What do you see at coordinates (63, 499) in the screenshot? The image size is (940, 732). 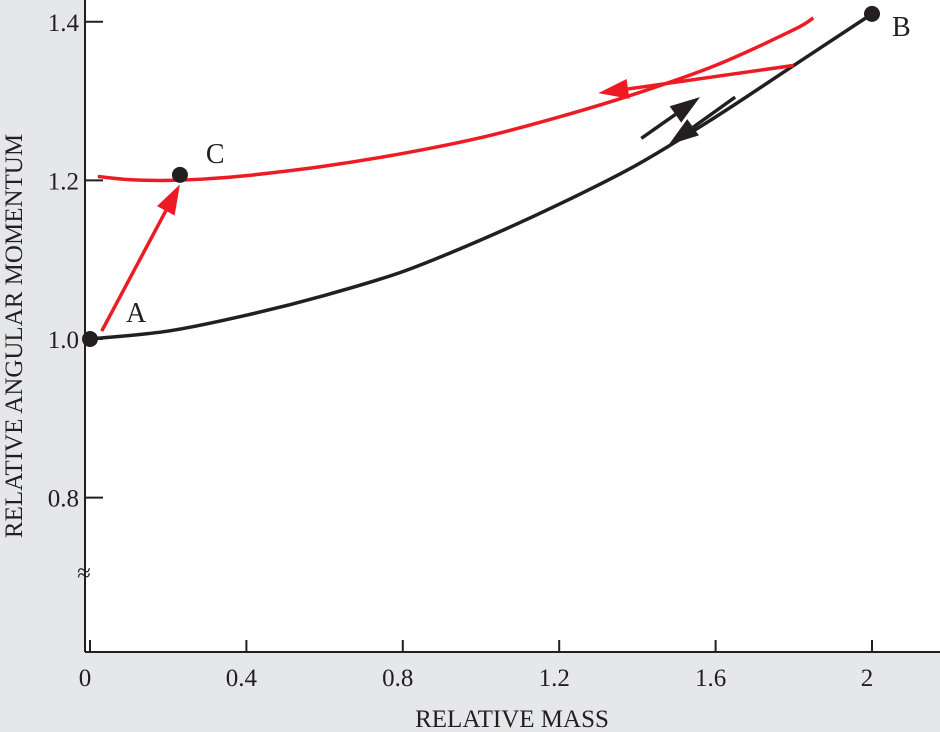 I see `y-tick-label: 0.8` at bounding box center [63, 499].